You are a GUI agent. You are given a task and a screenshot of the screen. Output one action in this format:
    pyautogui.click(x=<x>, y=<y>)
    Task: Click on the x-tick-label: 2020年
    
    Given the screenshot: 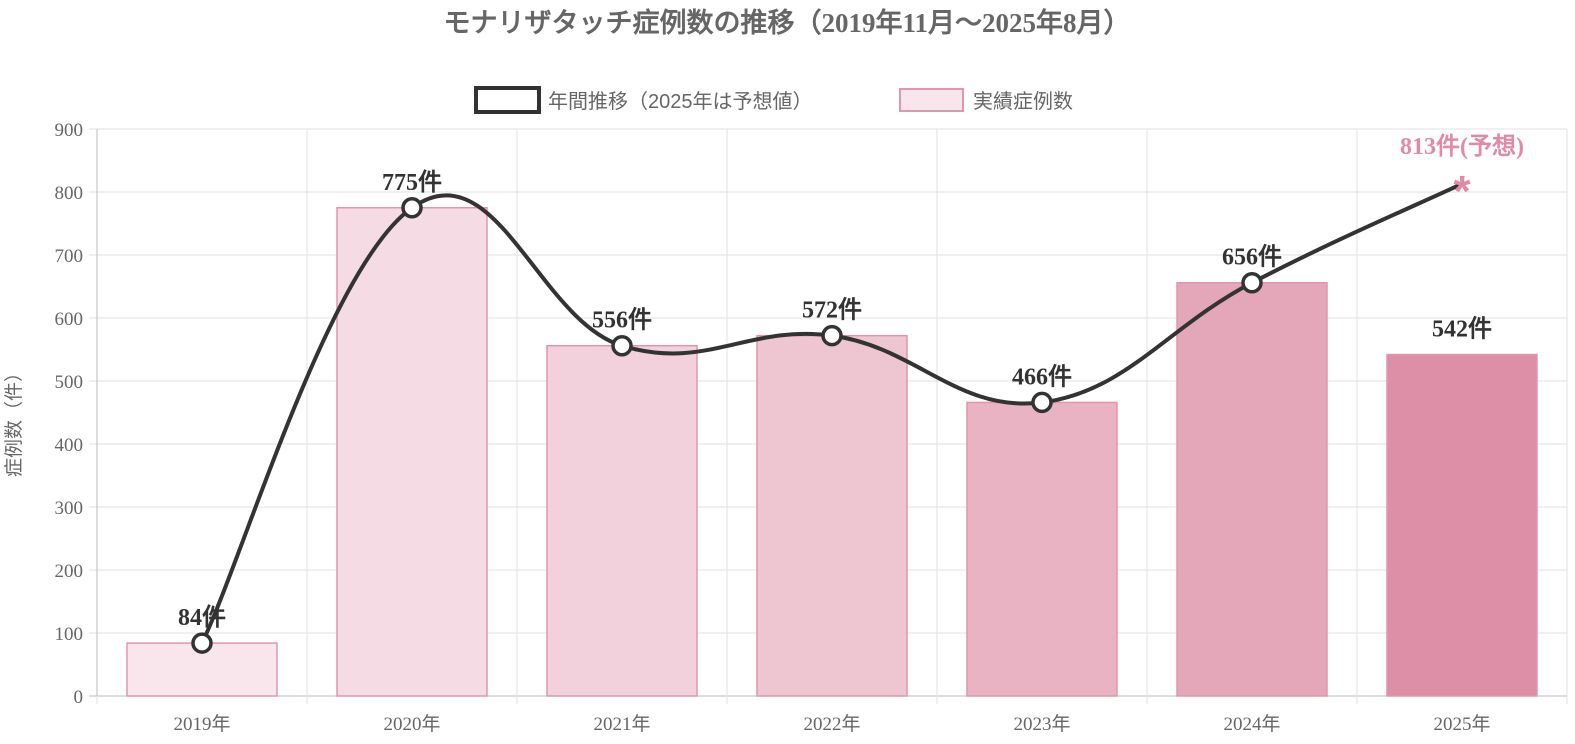 What is the action you would take?
    pyautogui.click(x=411, y=724)
    